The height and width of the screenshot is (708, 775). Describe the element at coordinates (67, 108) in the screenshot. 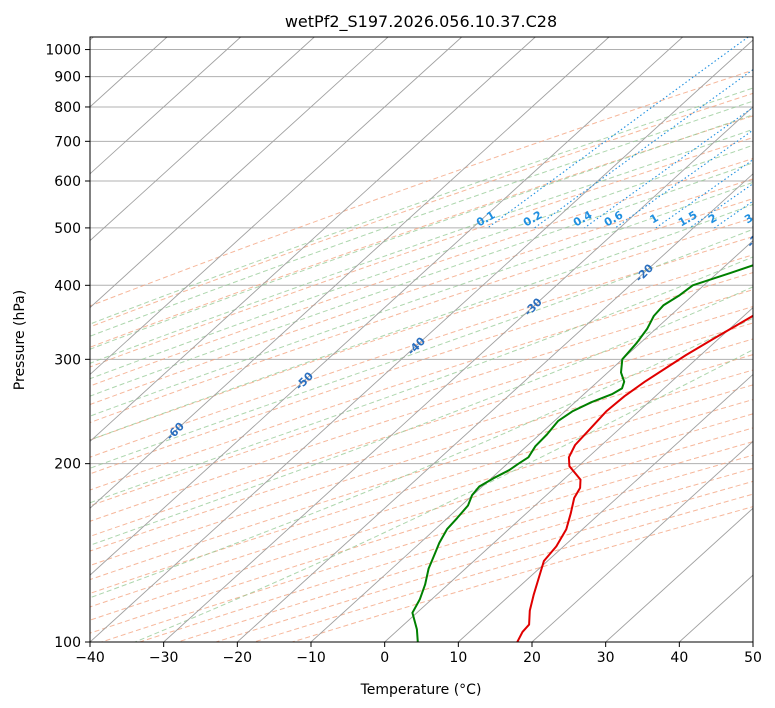

I see `y-tick-label: 800` at that location.